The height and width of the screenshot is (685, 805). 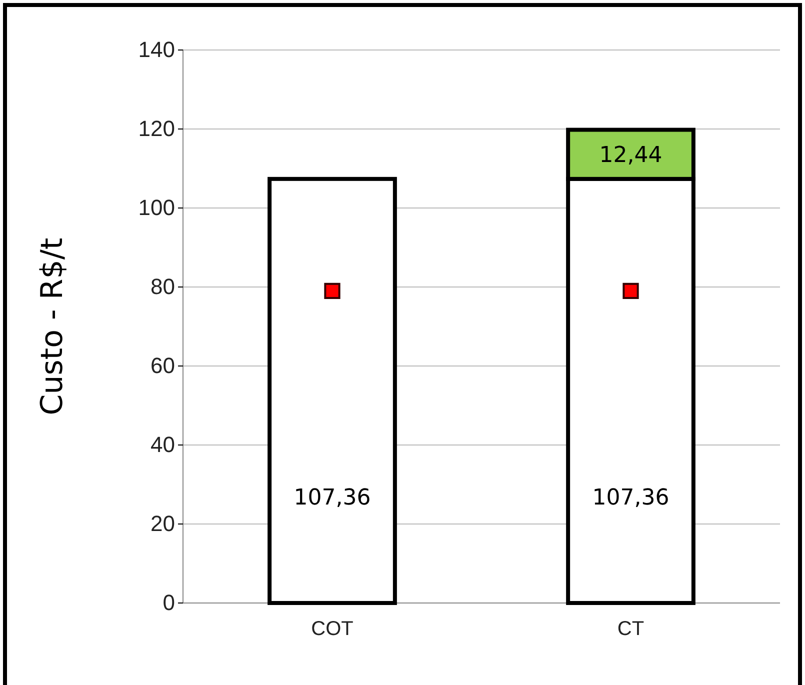 What do you see at coordinates (162, 287) in the screenshot?
I see `y-tick-label: 80` at bounding box center [162, 287].